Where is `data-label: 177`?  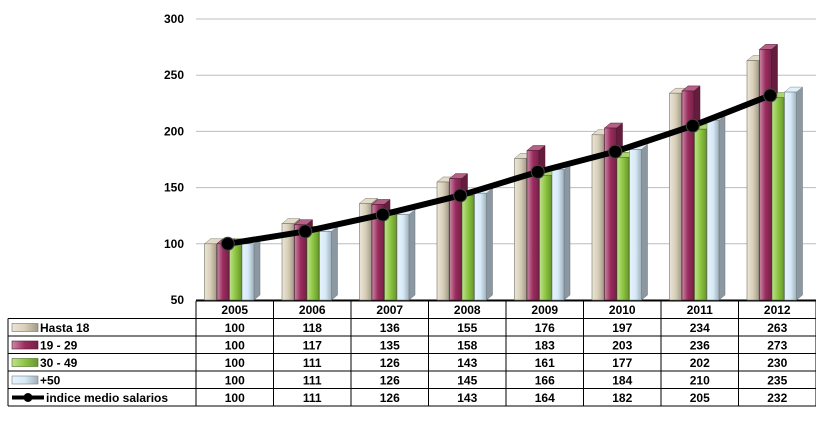
data-label: 177 is located at coordinates (622, 363).